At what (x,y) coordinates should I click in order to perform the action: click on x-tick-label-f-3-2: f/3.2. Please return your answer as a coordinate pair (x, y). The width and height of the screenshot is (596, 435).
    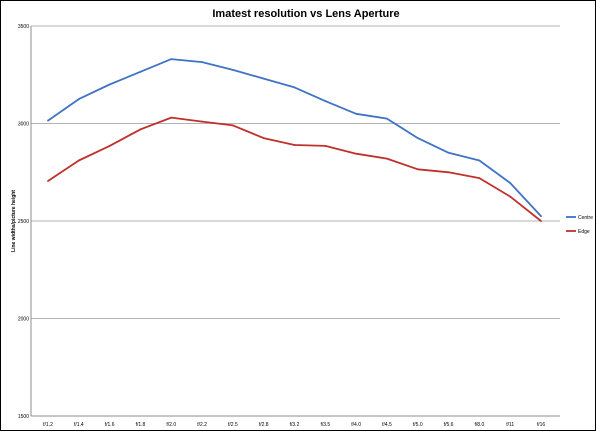
    Looking at the image, I should click on (295, 425).